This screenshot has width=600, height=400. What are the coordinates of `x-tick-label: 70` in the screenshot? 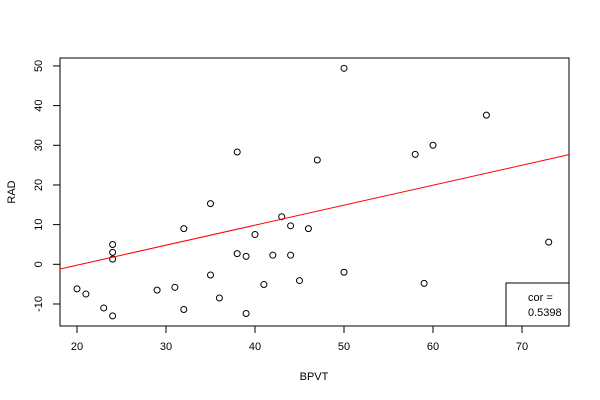 It's located at (522, 347).